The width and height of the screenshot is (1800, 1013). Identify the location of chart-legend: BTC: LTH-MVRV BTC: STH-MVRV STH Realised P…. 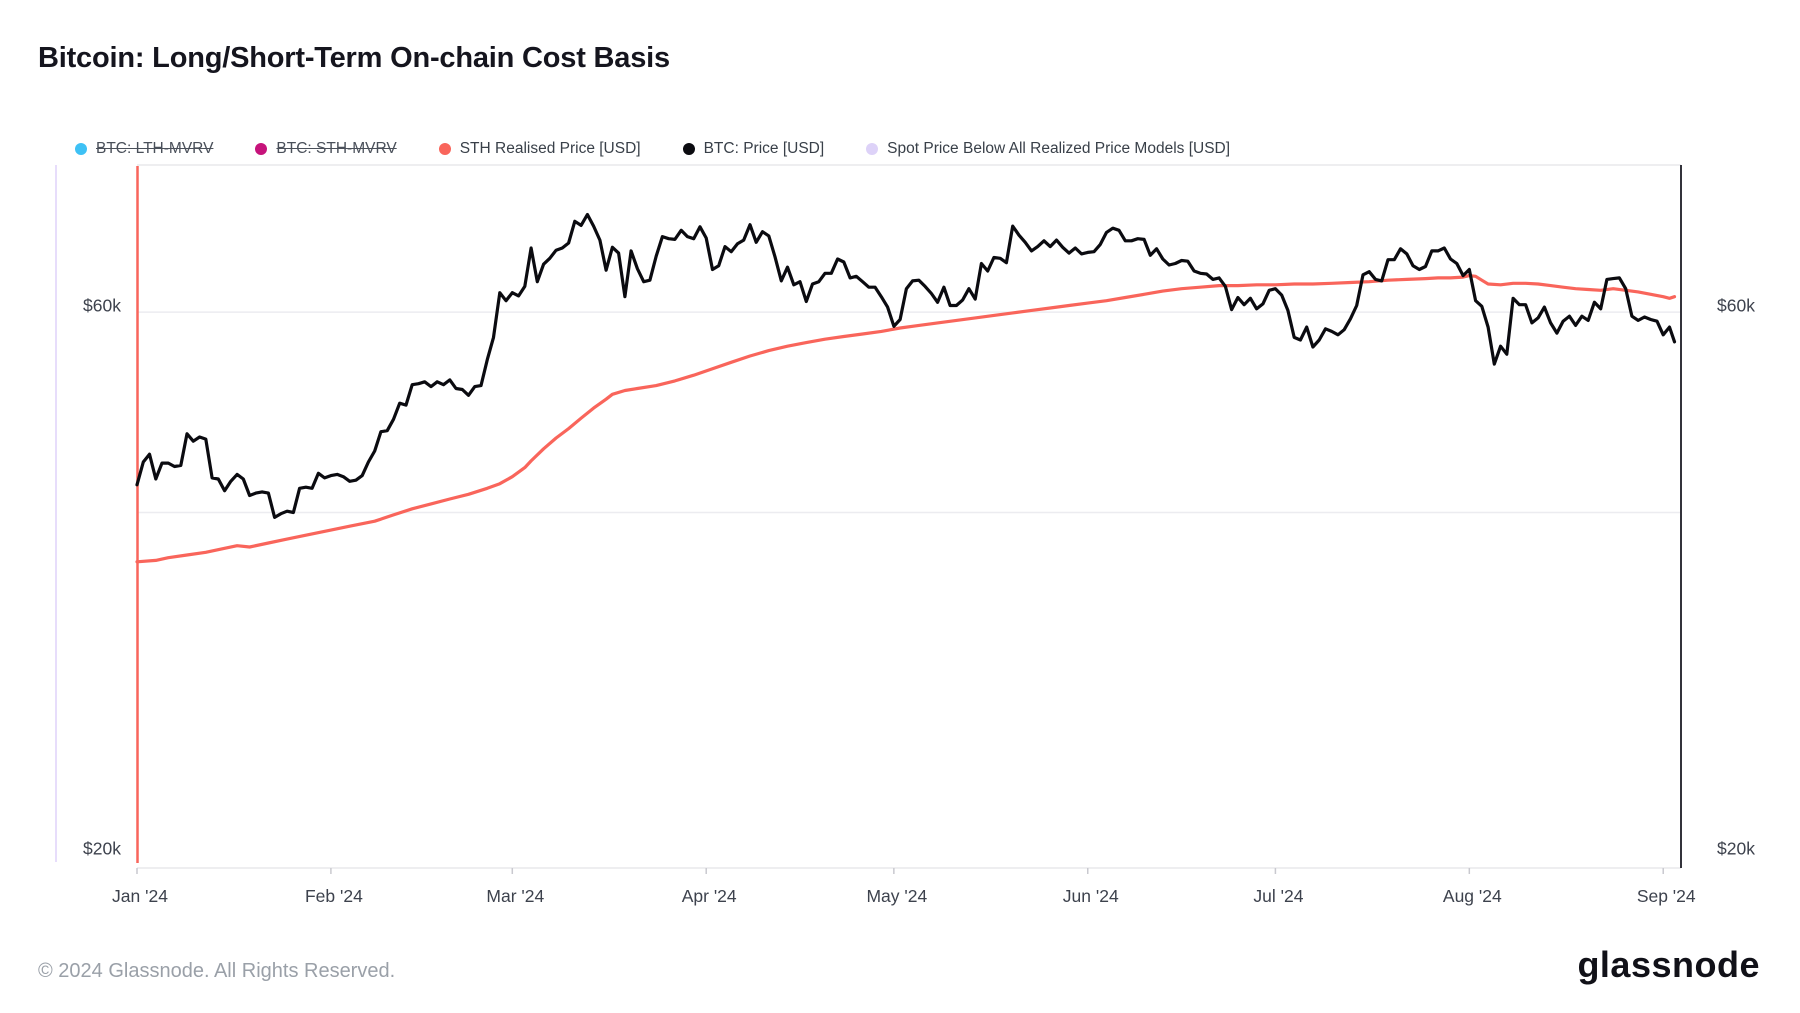
(652, 149).